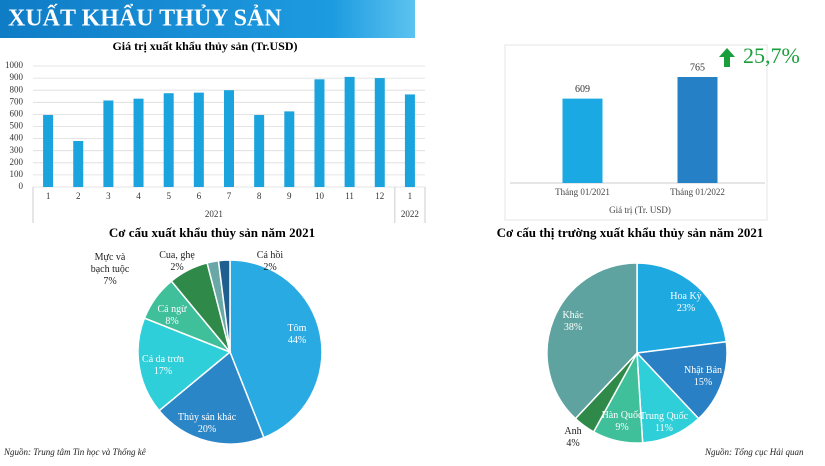 Image resolution: width=825 pixels, height=466 pixels. Describe the element at coordinates (697, 192) in the screenshot. I see `x-tick-label: Tháng 01/2022` at that location.